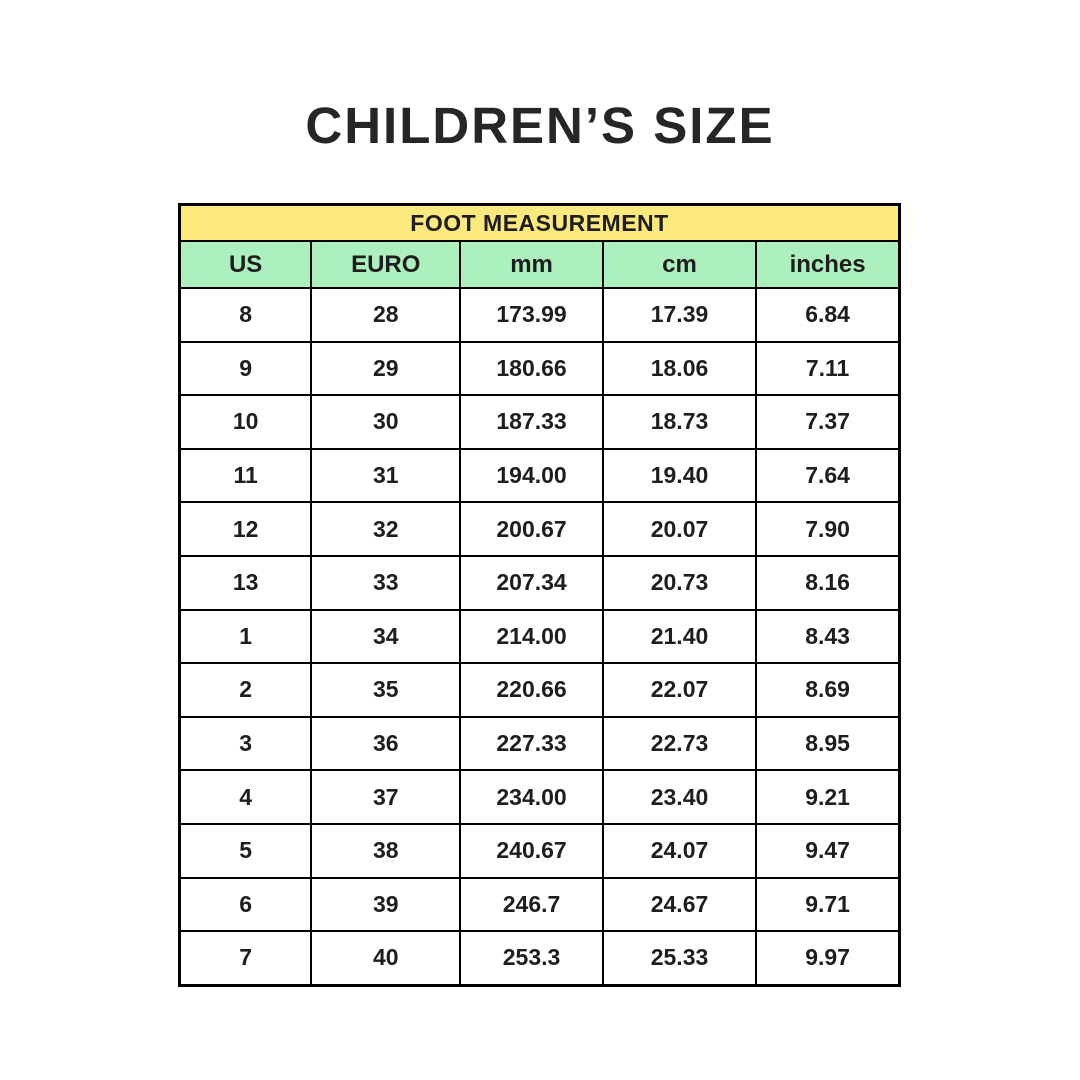 The width and height of the screenshot is (1080, 1080). I want to click on table-cell: 246.7, so click(531, 904).